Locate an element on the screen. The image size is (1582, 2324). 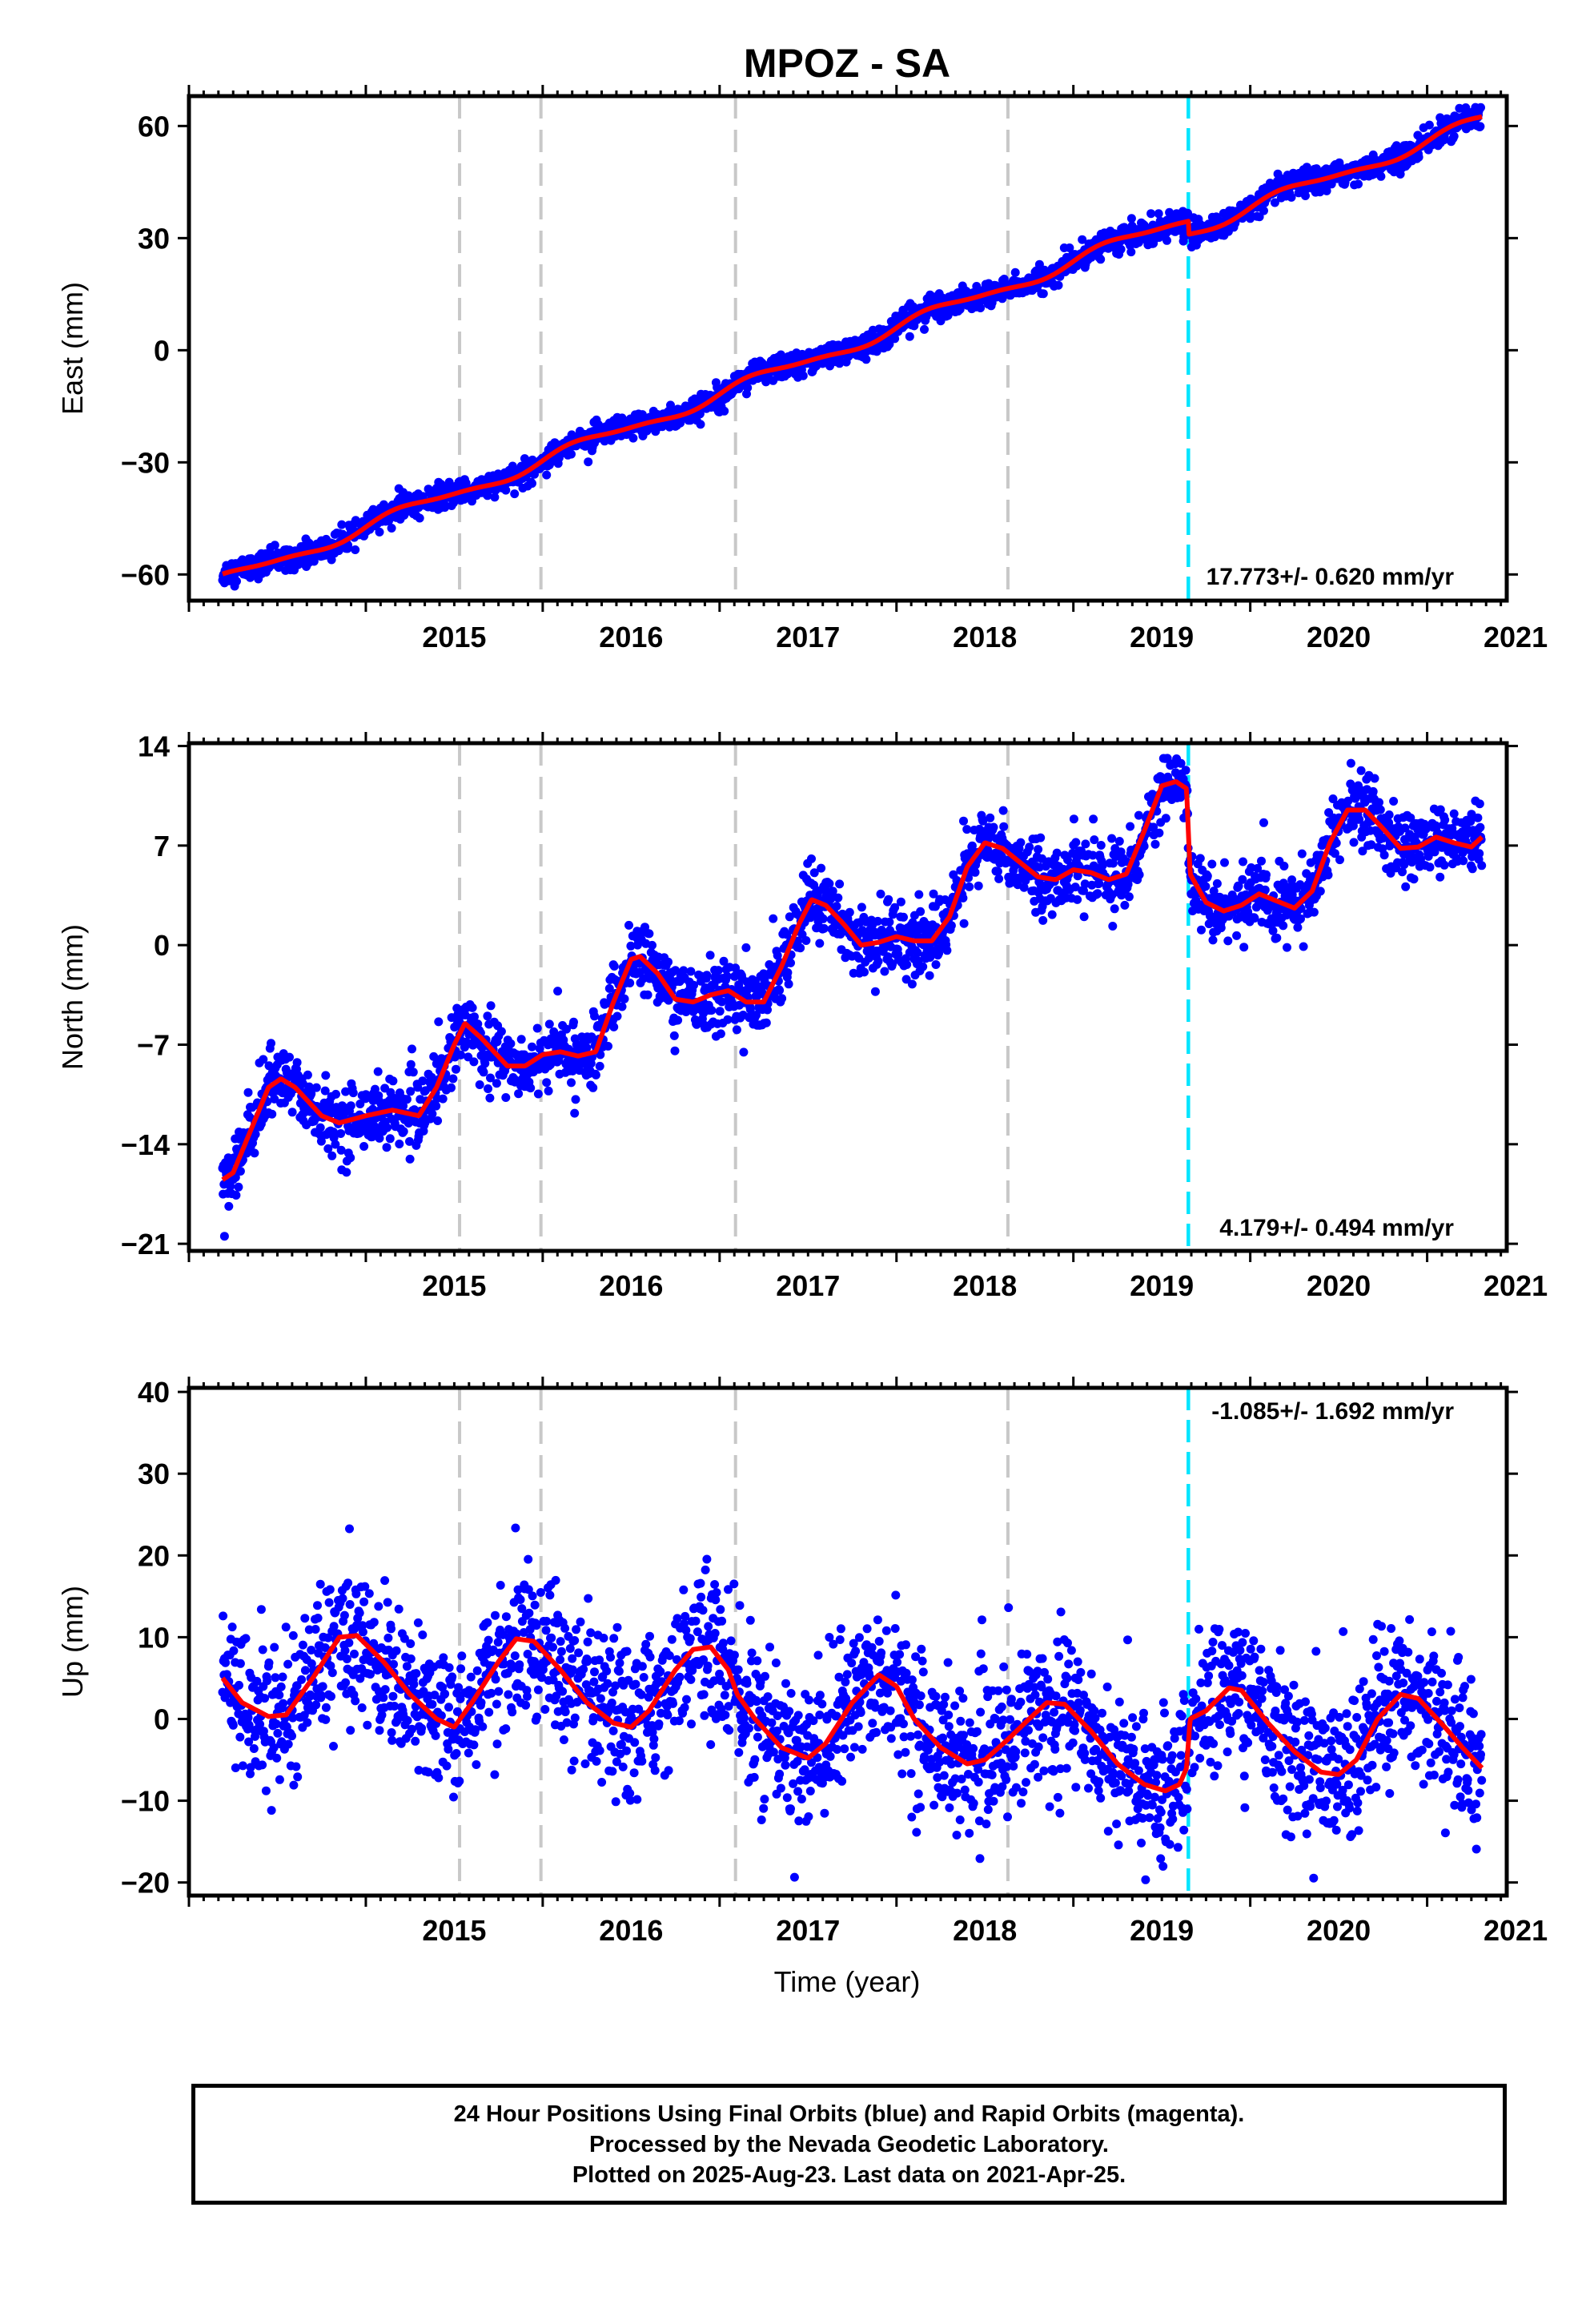
y-tick-label: 0 is located at coordinates (162, 350).